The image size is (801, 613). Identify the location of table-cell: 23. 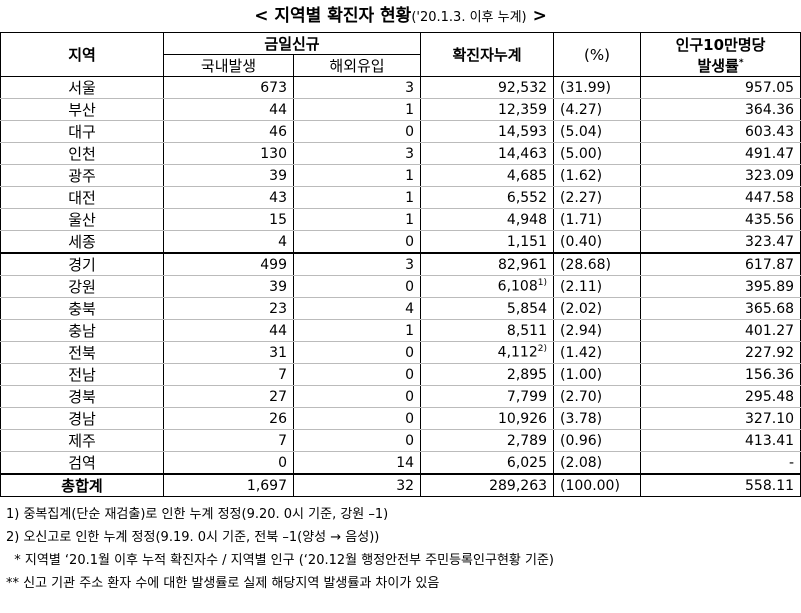
(228, 308).